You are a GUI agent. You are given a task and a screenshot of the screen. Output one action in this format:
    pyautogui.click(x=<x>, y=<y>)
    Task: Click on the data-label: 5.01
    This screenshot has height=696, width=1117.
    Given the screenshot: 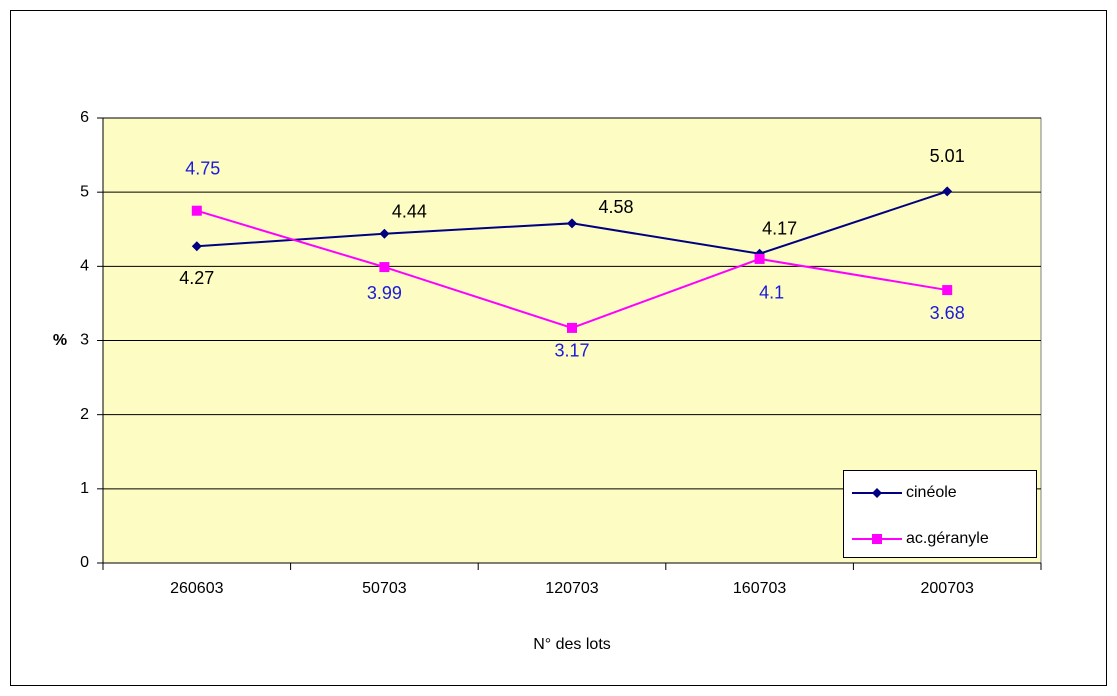 What is the action you would take?
    pyautogui.click(x=947, y=156)
    